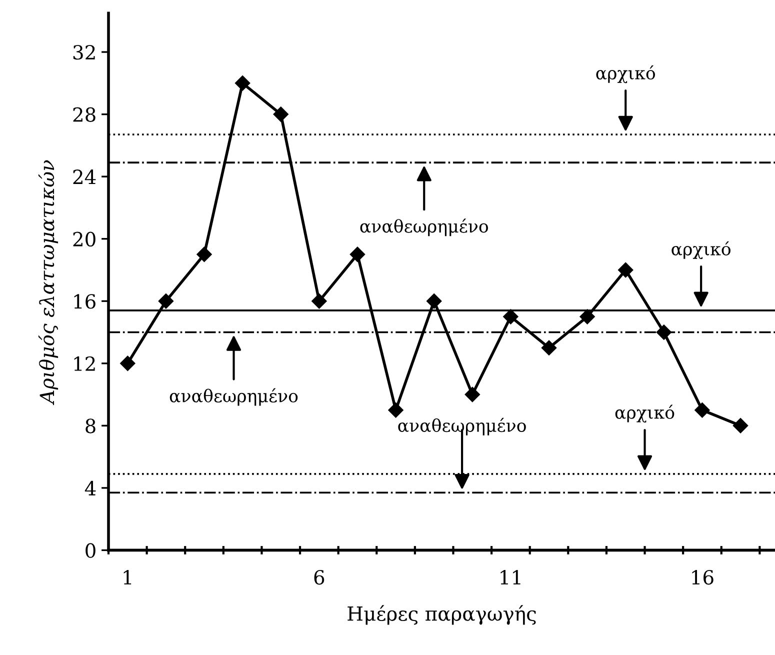 This screenshot has height=655, width=775. I want to click on y-tick-label: 32, so click(84, 52).